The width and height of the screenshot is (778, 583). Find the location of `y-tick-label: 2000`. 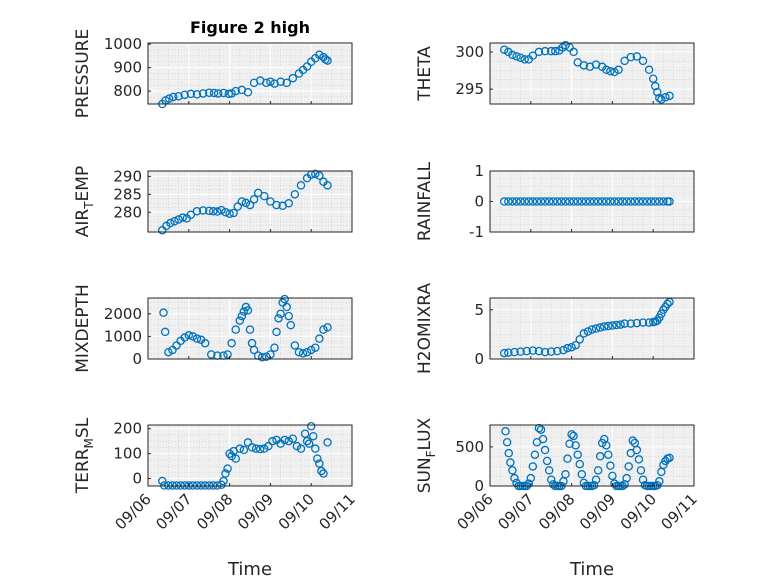

y-tick-label: 2000 is located at coordinates (123, 314).